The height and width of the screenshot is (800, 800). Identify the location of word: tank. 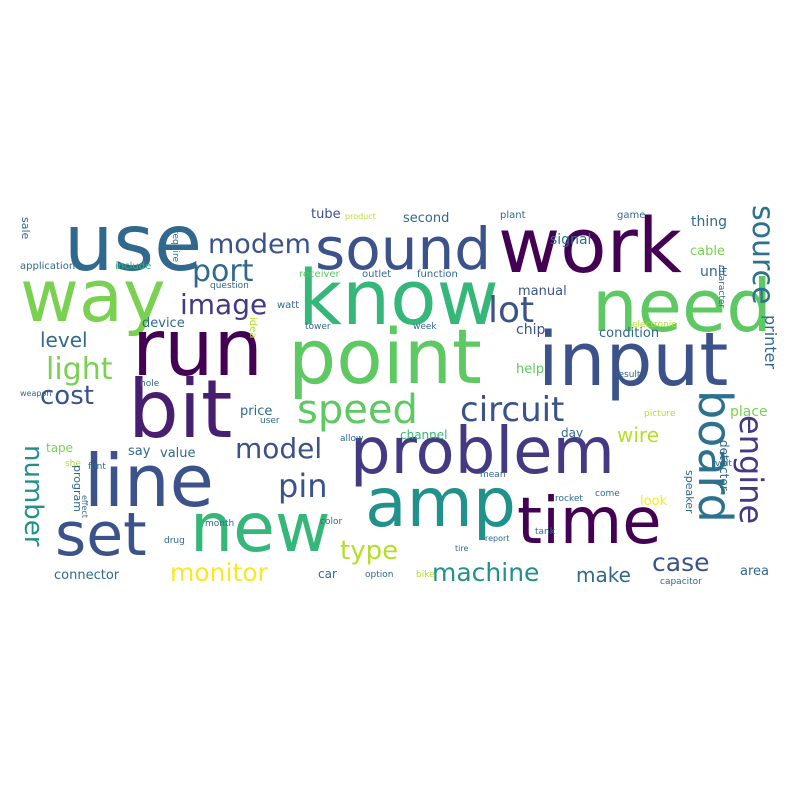
(545, 532).